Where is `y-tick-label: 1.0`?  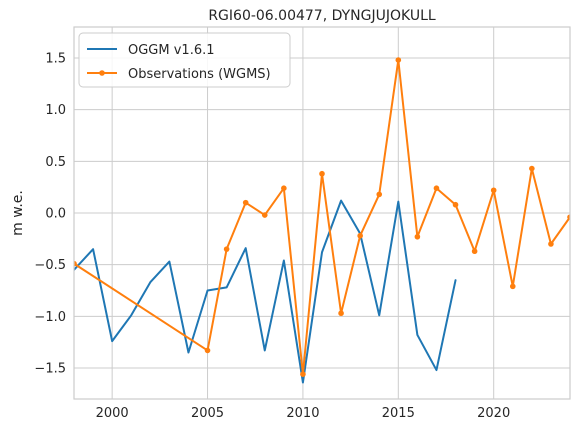 y-tick-label: 1.0 is located at coordinates (55, 110).